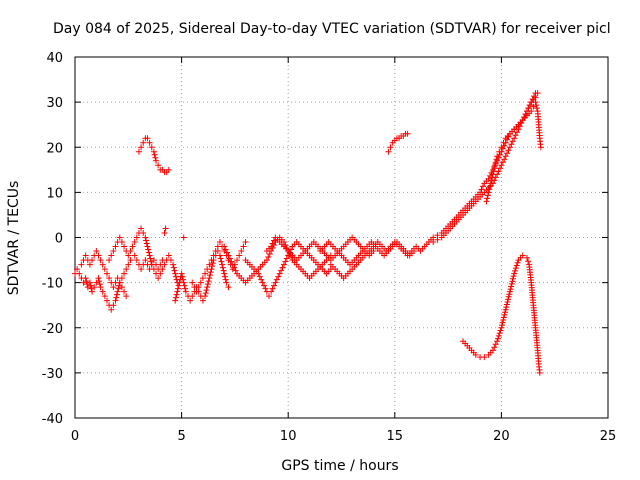  What do you see at coordinates (54, 148) in the screenshot?
I see `y-tick-label: 20` at bounding box center [54, 148].